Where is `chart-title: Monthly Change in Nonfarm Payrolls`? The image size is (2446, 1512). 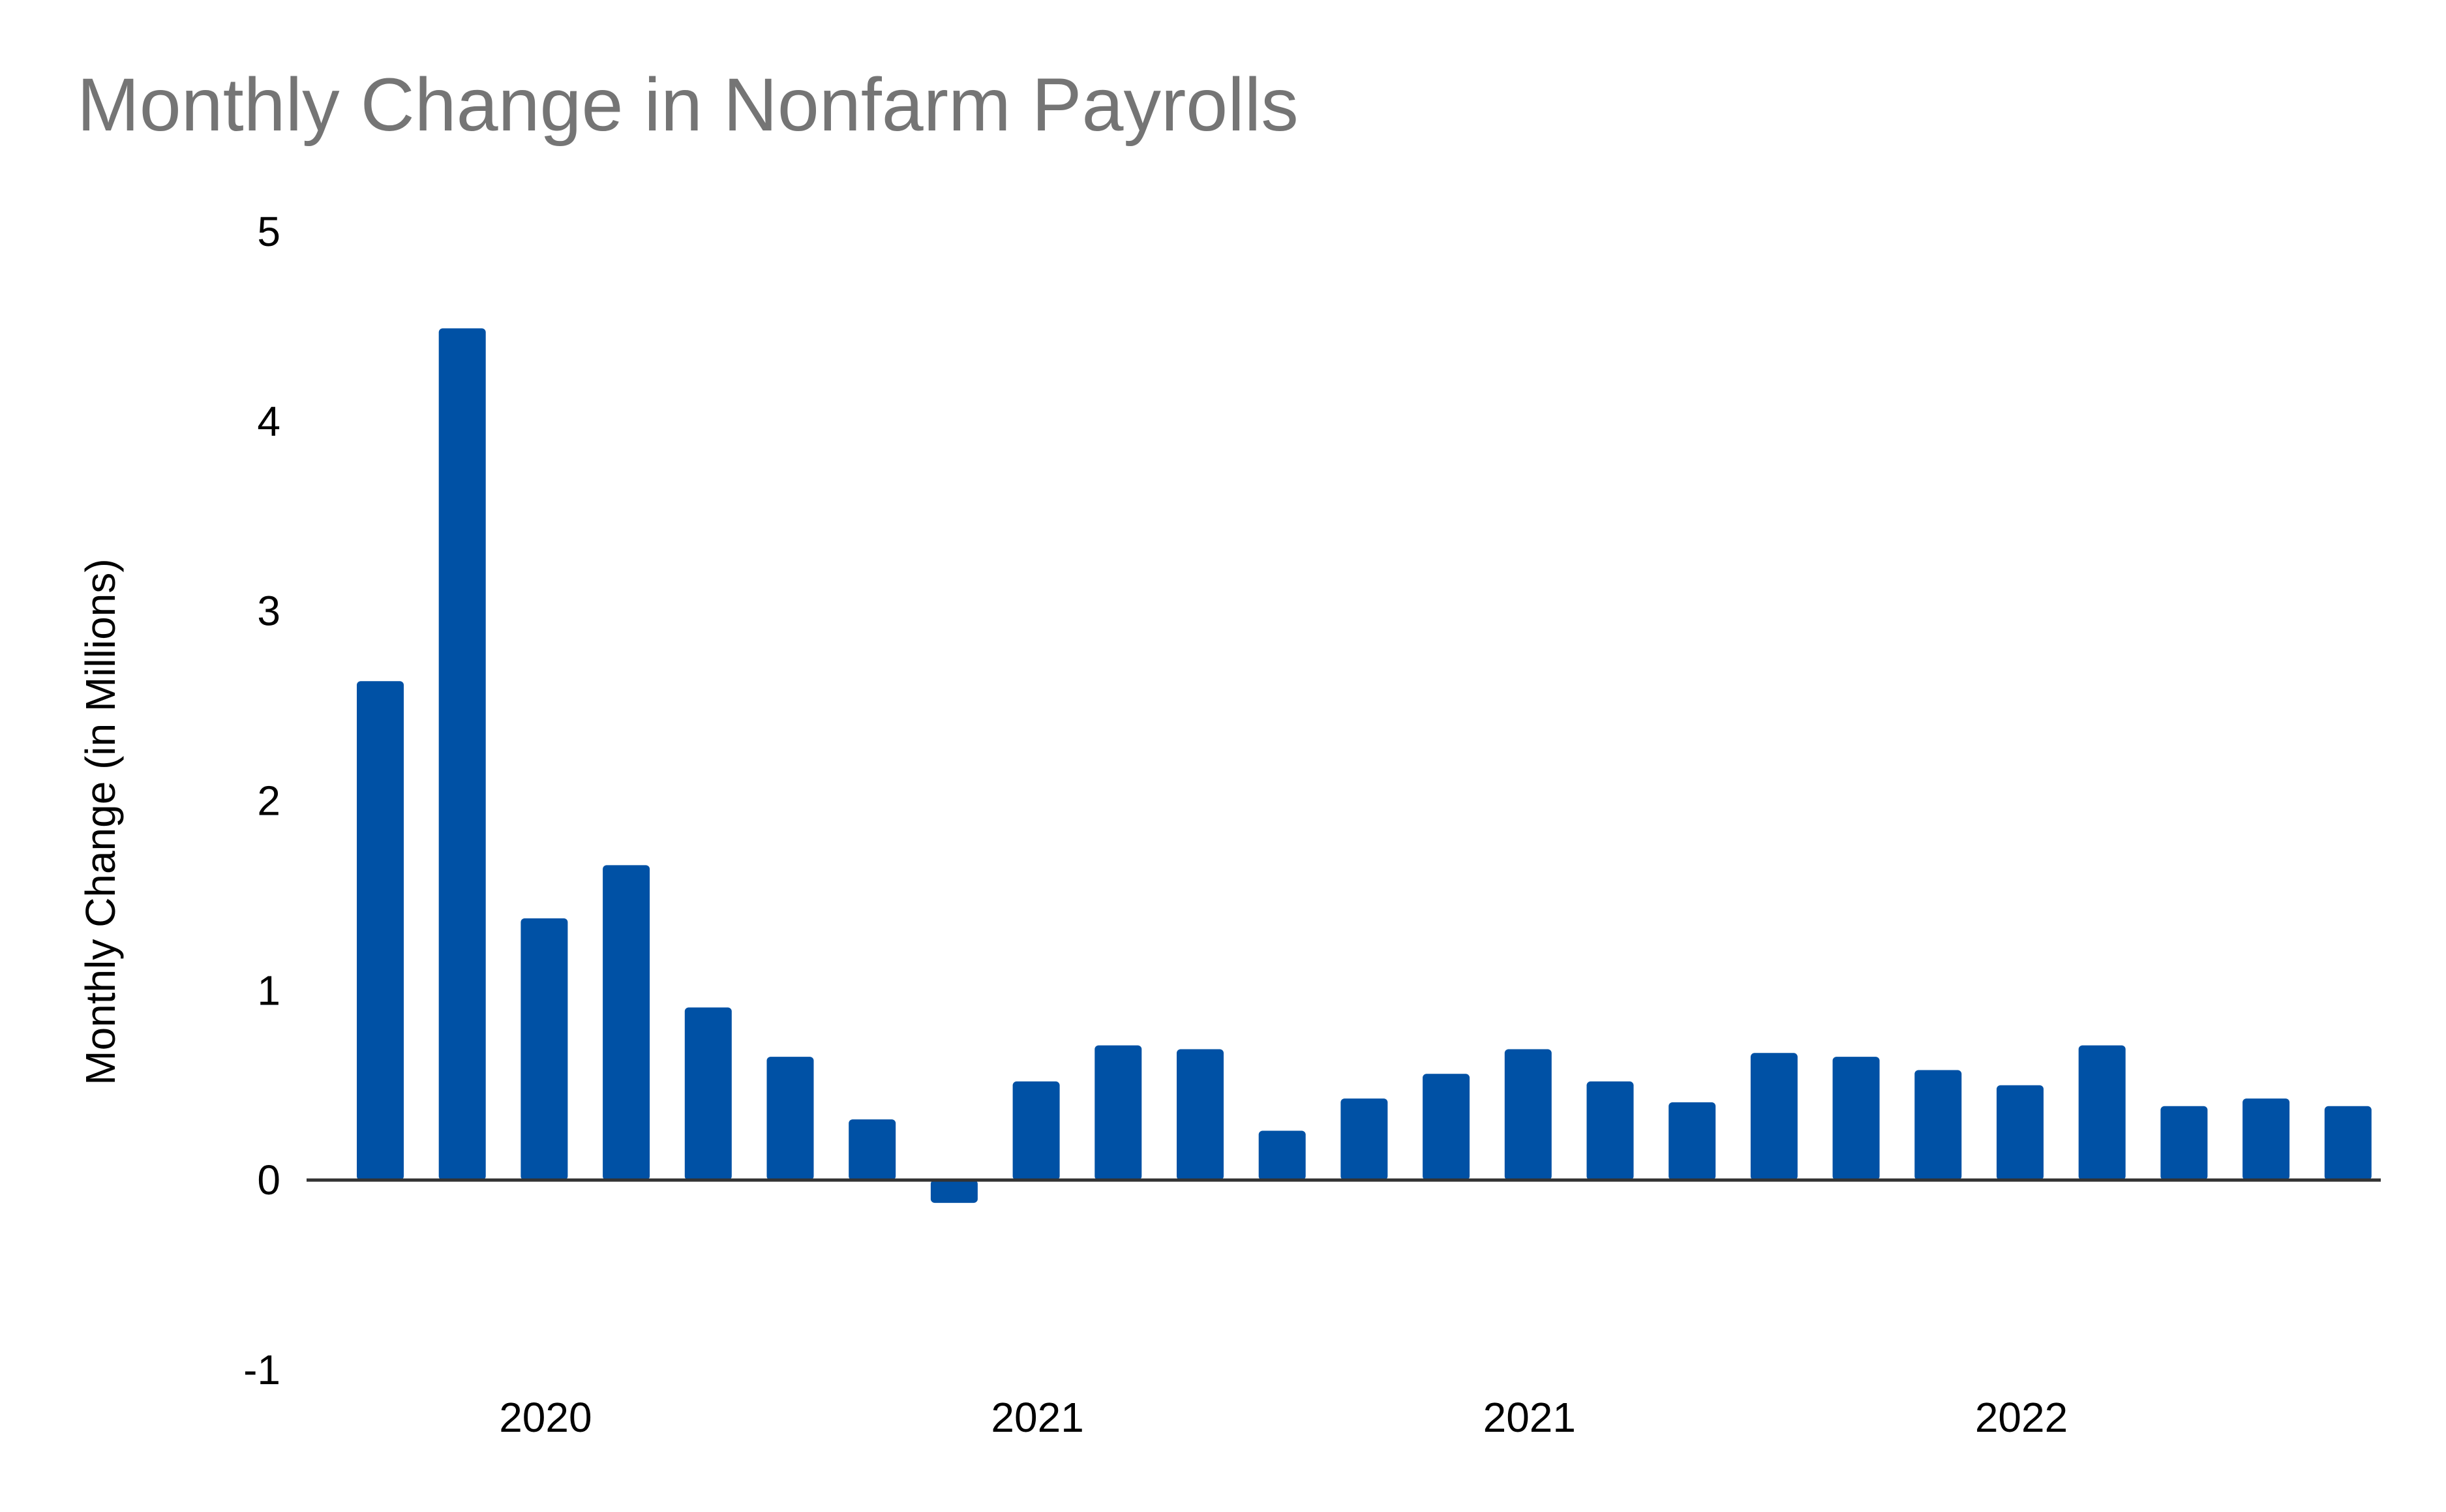 chart-title: Monthly Change in Nonfarm Payrolls is located at coordinates (688, 105).